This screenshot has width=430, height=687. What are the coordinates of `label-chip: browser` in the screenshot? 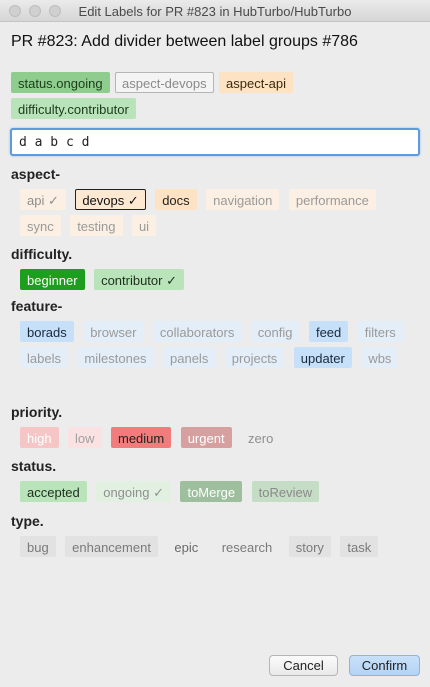 It's located at (113, 331).